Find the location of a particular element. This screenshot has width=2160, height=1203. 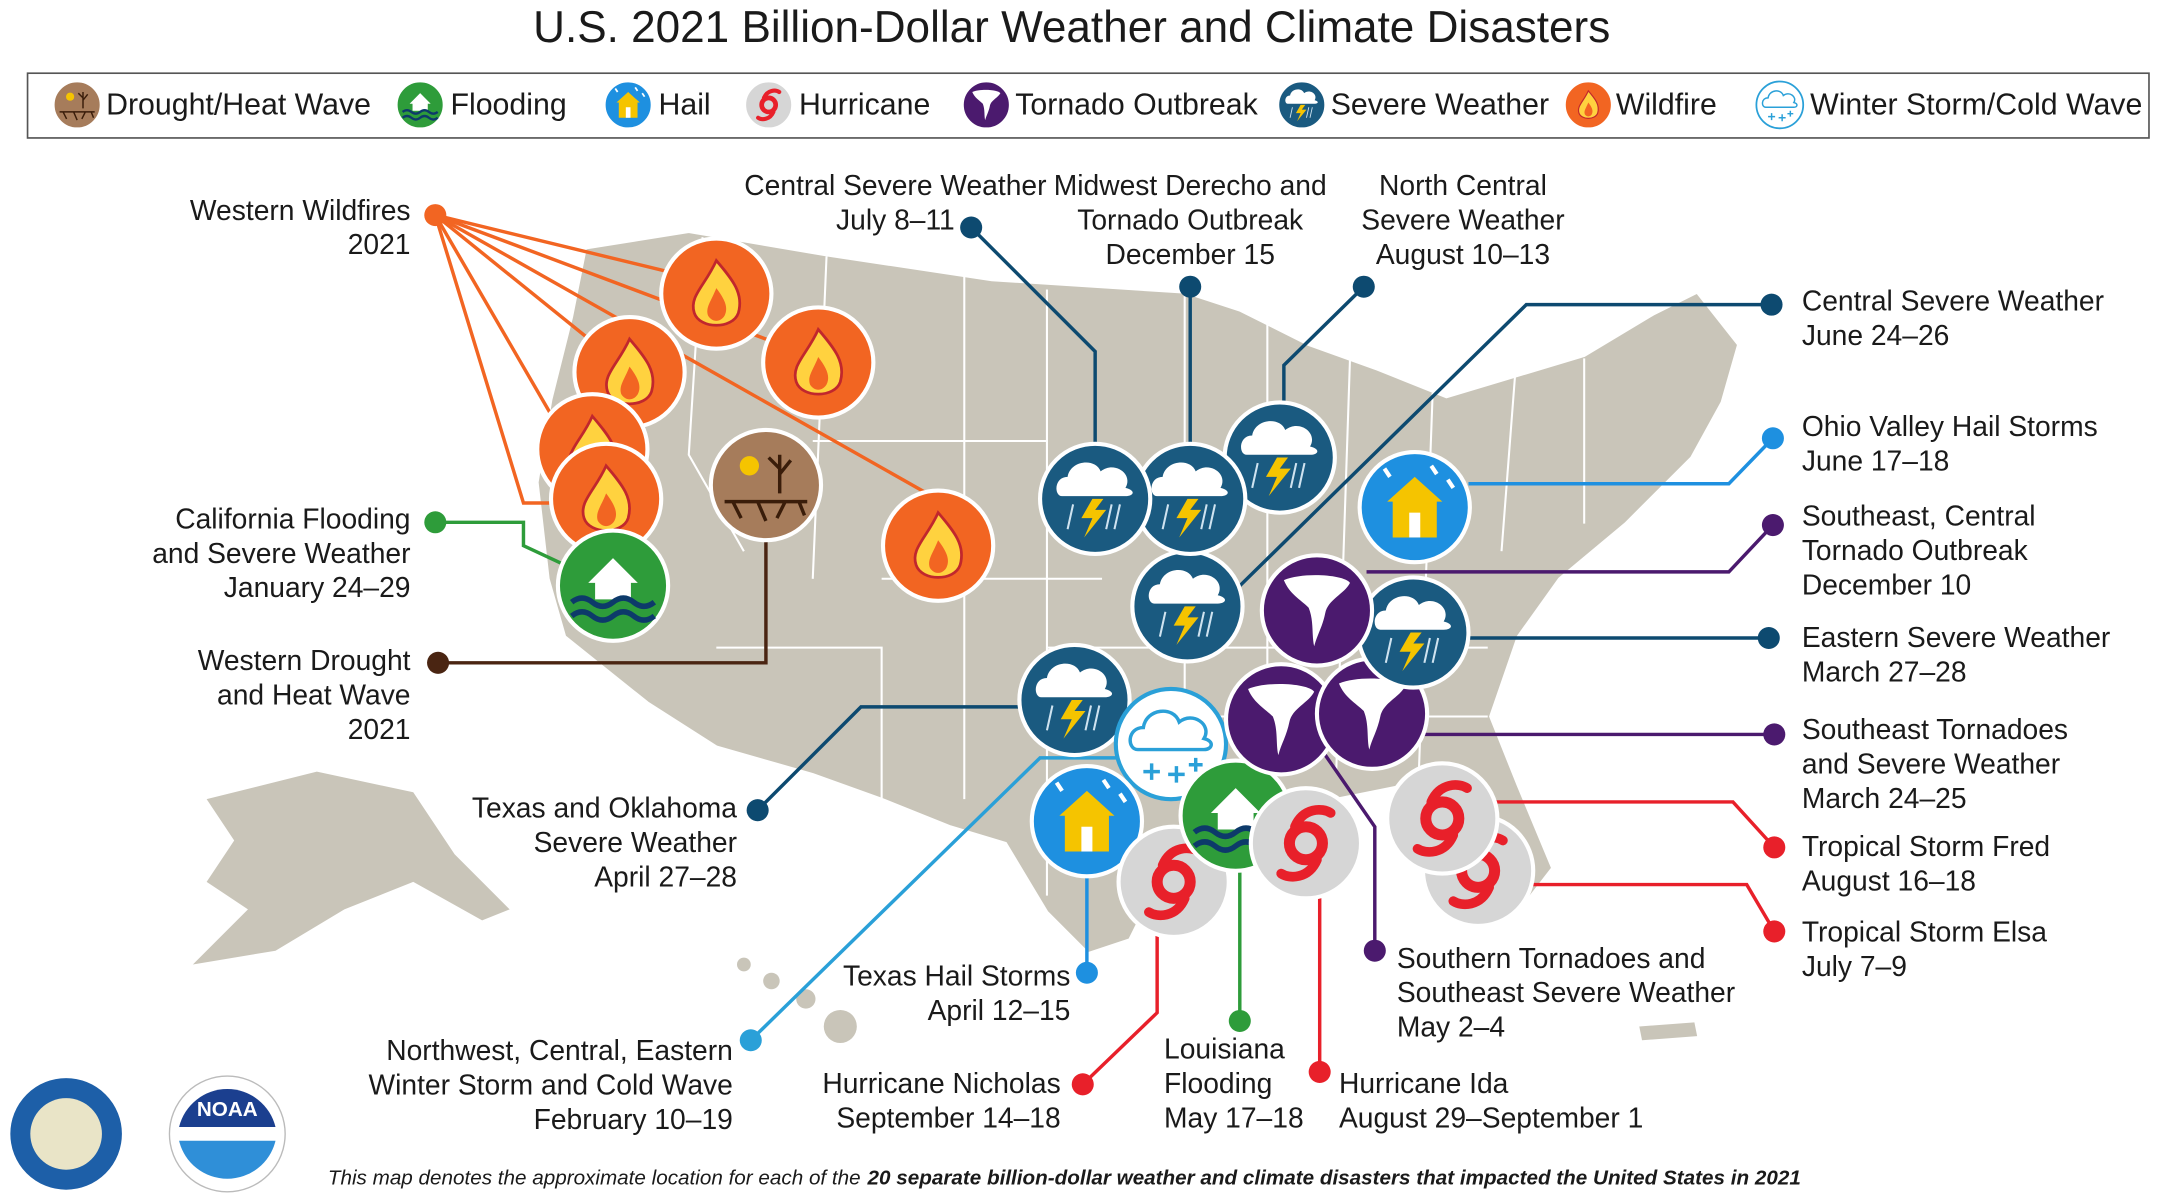

event-label: Hurricane Ida is located at coordinates (1424, 1083).